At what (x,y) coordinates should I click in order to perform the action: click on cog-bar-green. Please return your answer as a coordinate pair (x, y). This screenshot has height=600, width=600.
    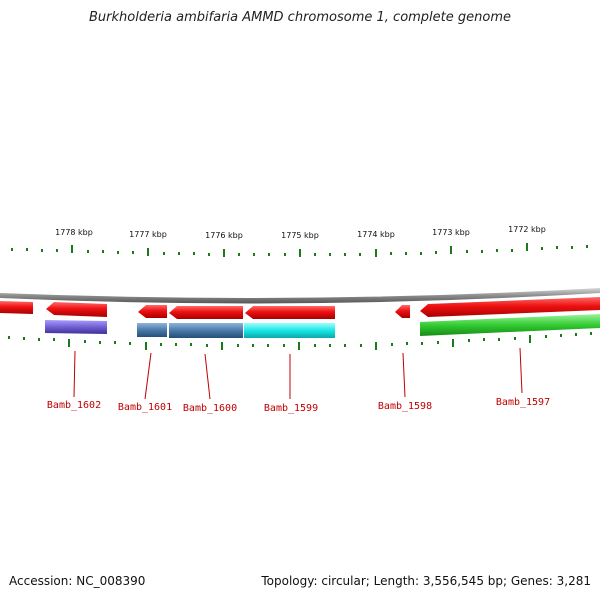
    Looking at the image, I should click on (510, 325).